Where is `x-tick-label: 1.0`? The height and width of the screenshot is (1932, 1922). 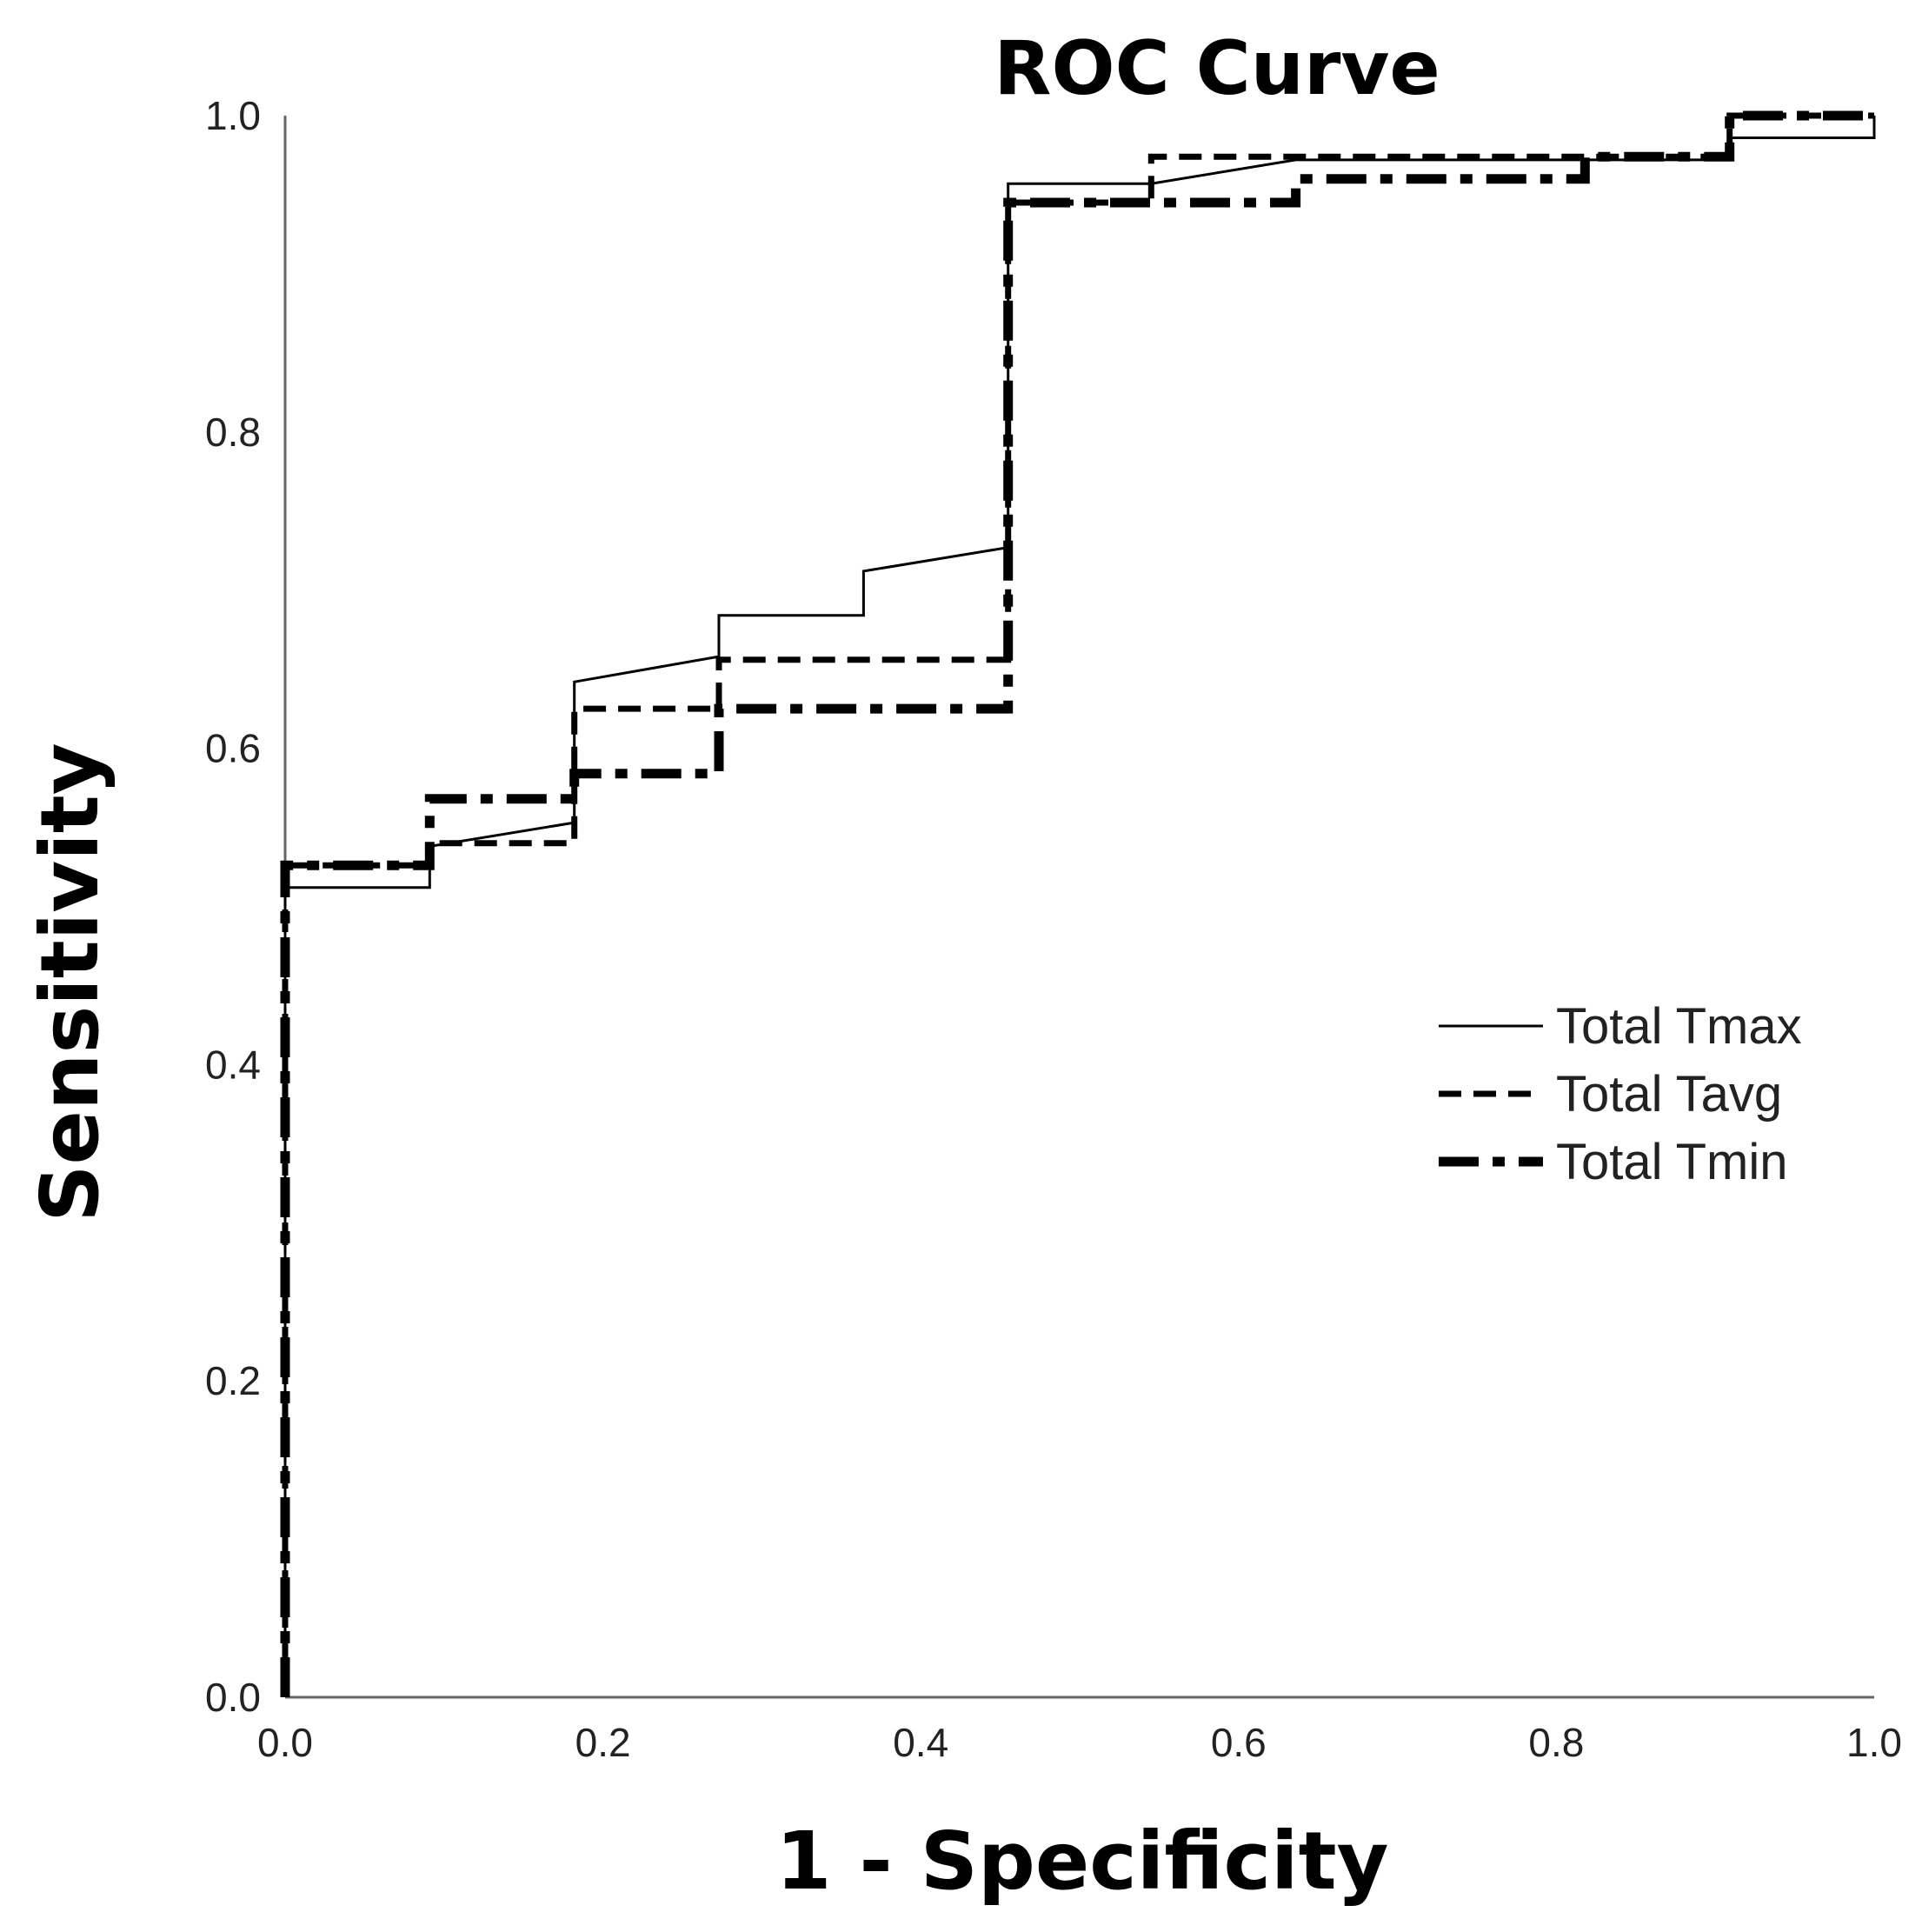 x-tick-label: 1.0 is located at coordinates (1874, 1742).